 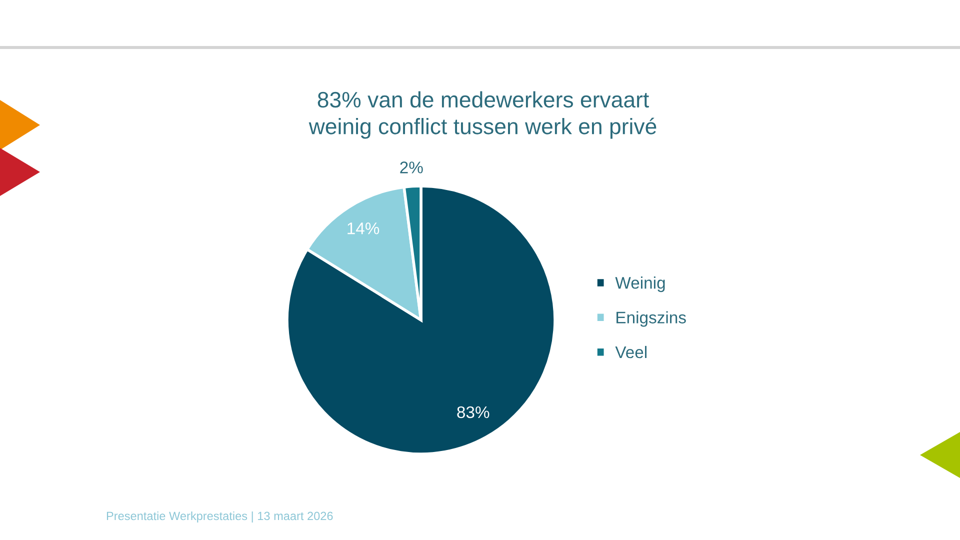 I want to click on legend-label: Veel, so click(x=630, y=352).